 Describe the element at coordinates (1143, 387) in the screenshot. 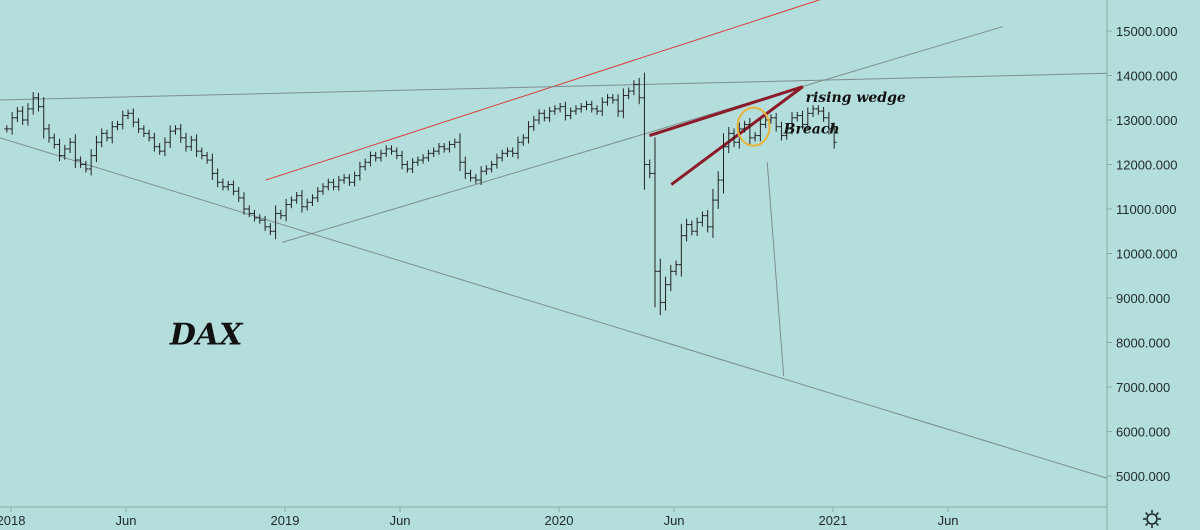

I see `price-tick-label: 7000.000` at that location.